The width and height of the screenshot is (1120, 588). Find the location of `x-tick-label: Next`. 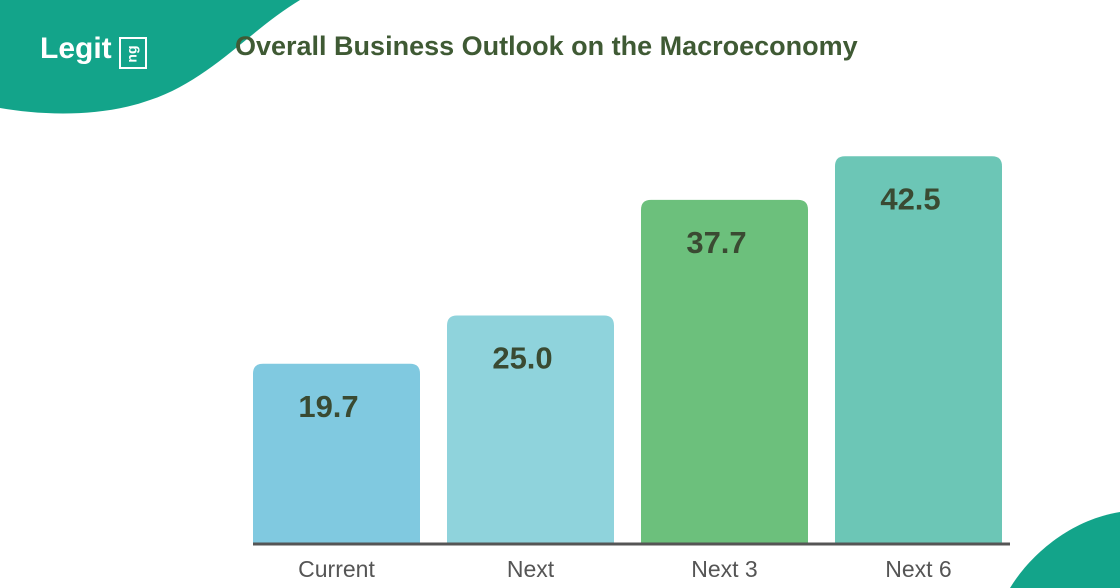

x-tick-label: Next is located at coordinates (531, 569).